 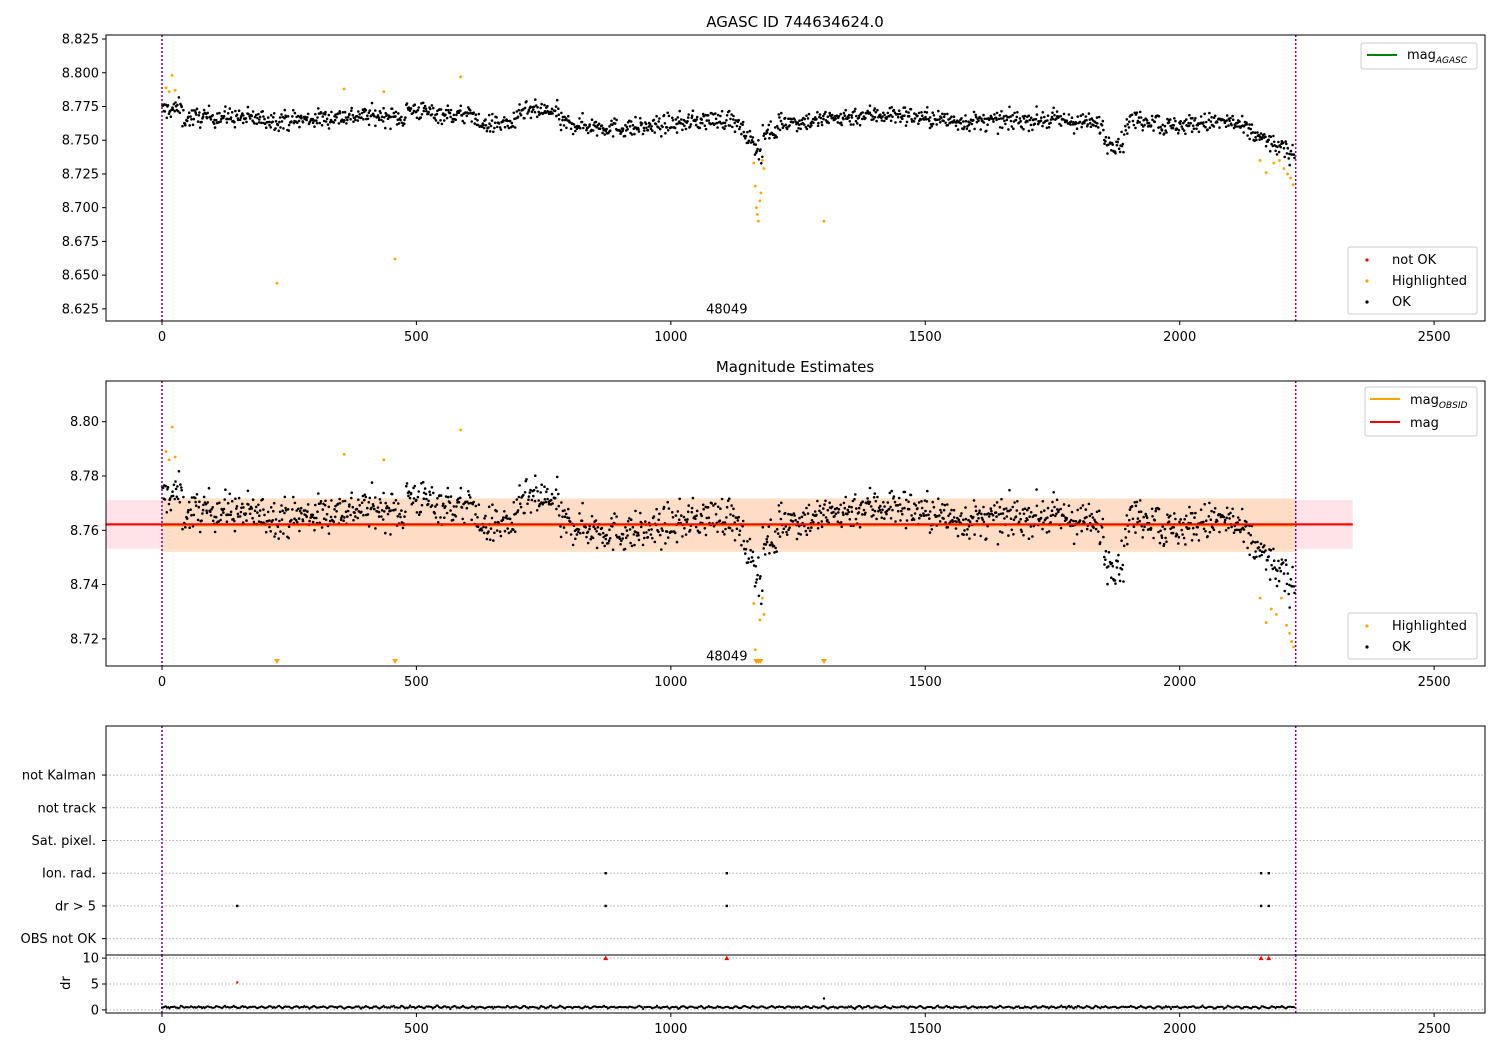 What do you see at coordinates (1164, 1007) in the screenshot?
I see `dr-point` at bounding box center [1164, 1007].